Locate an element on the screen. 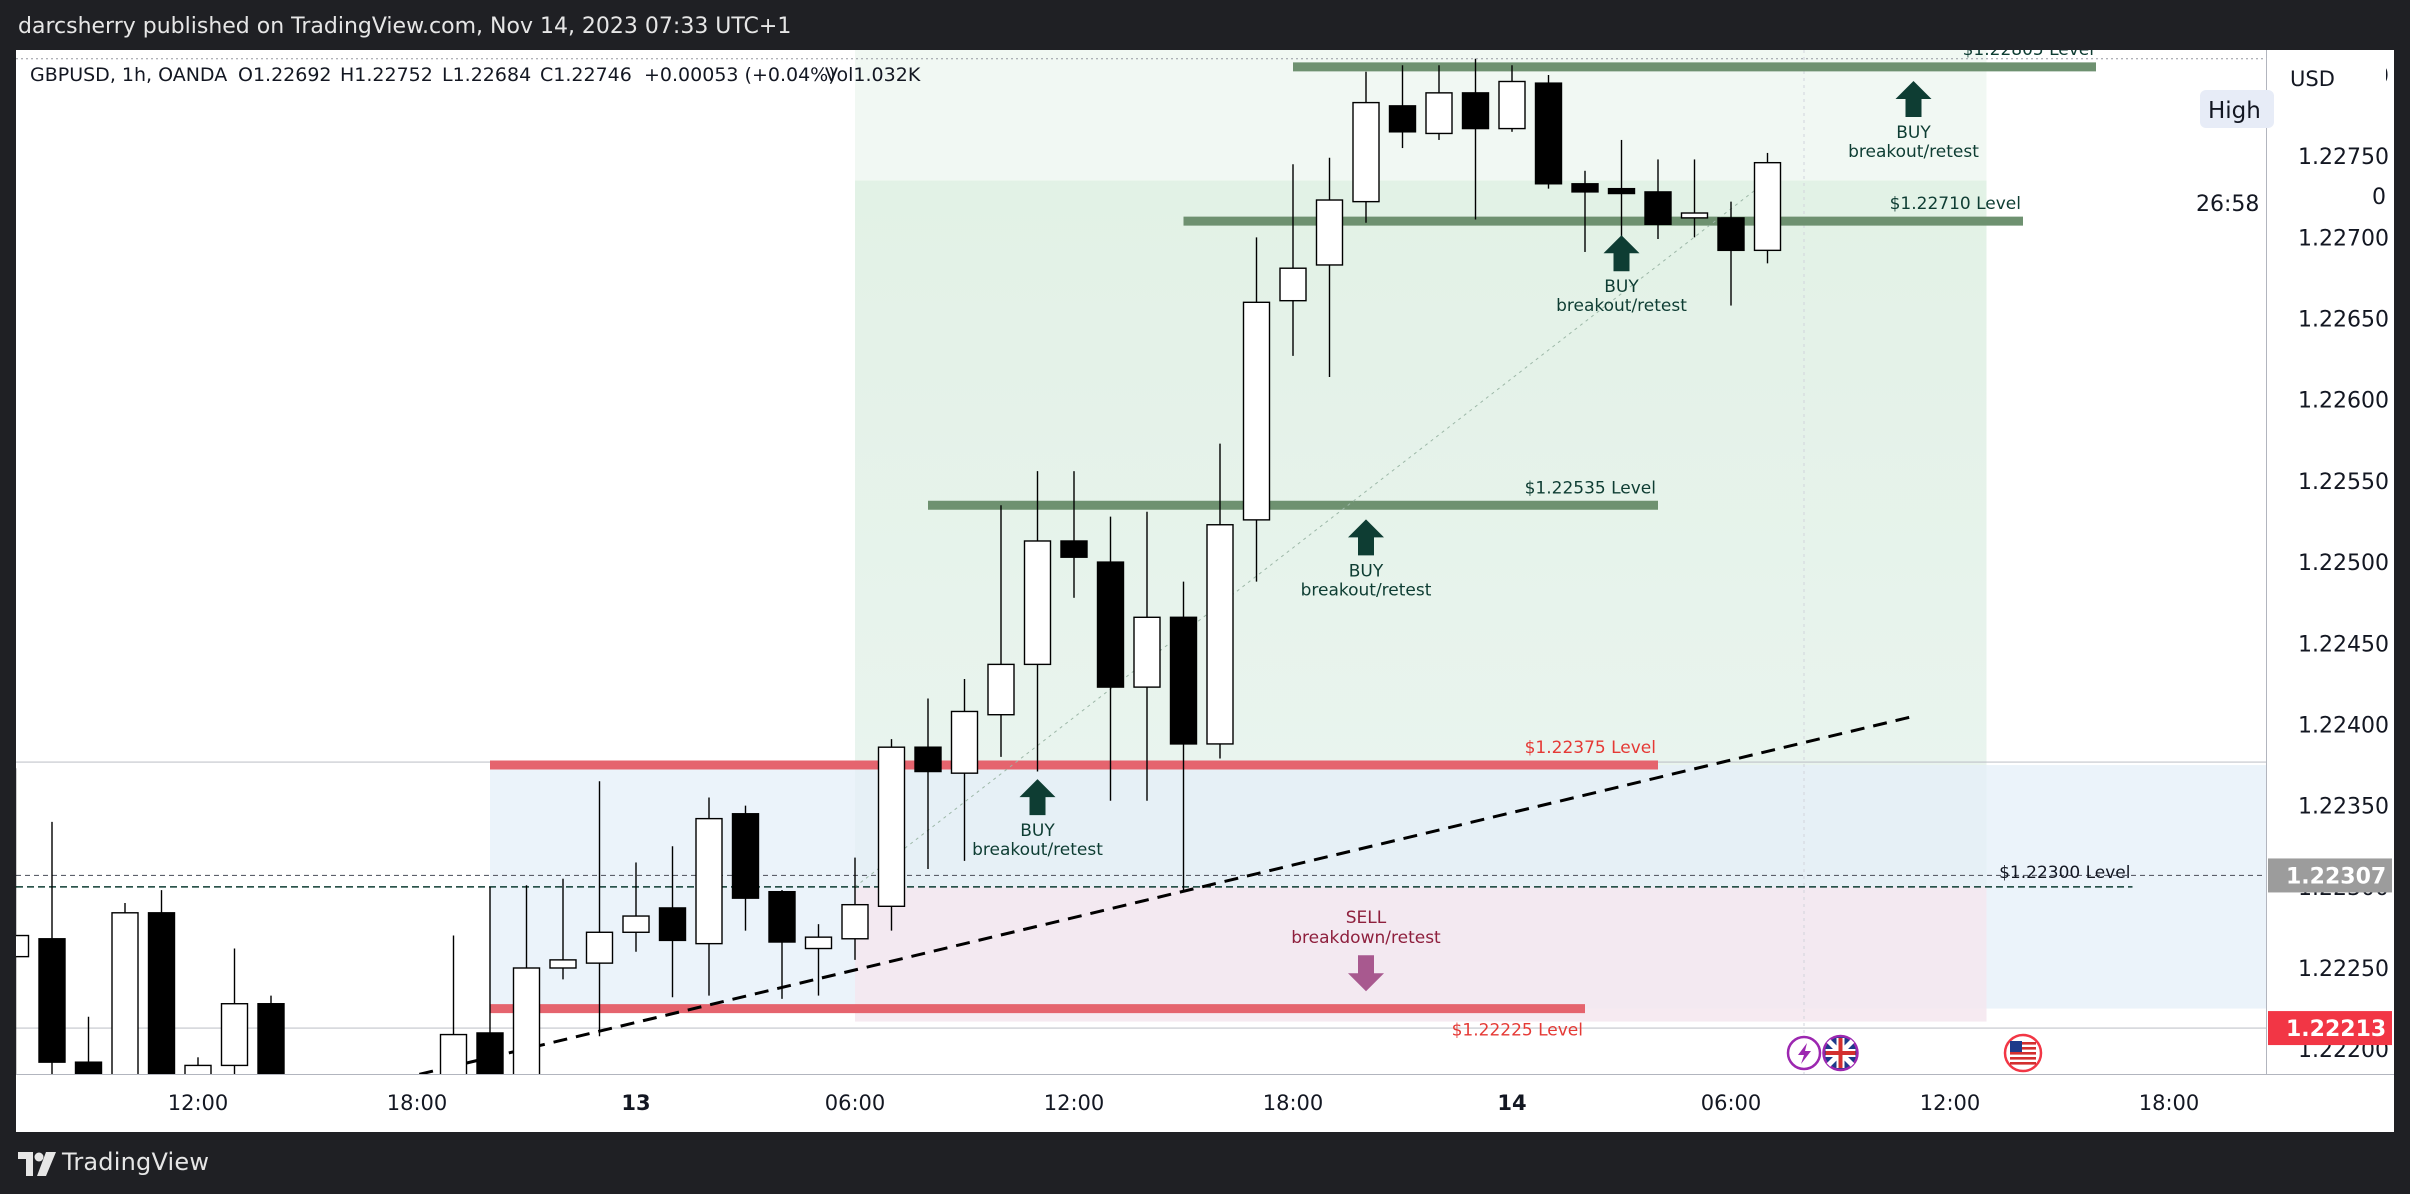 This screenshot has height=1194, width=2410. zone-long-target-upper is located at coordinates (1421, 115).